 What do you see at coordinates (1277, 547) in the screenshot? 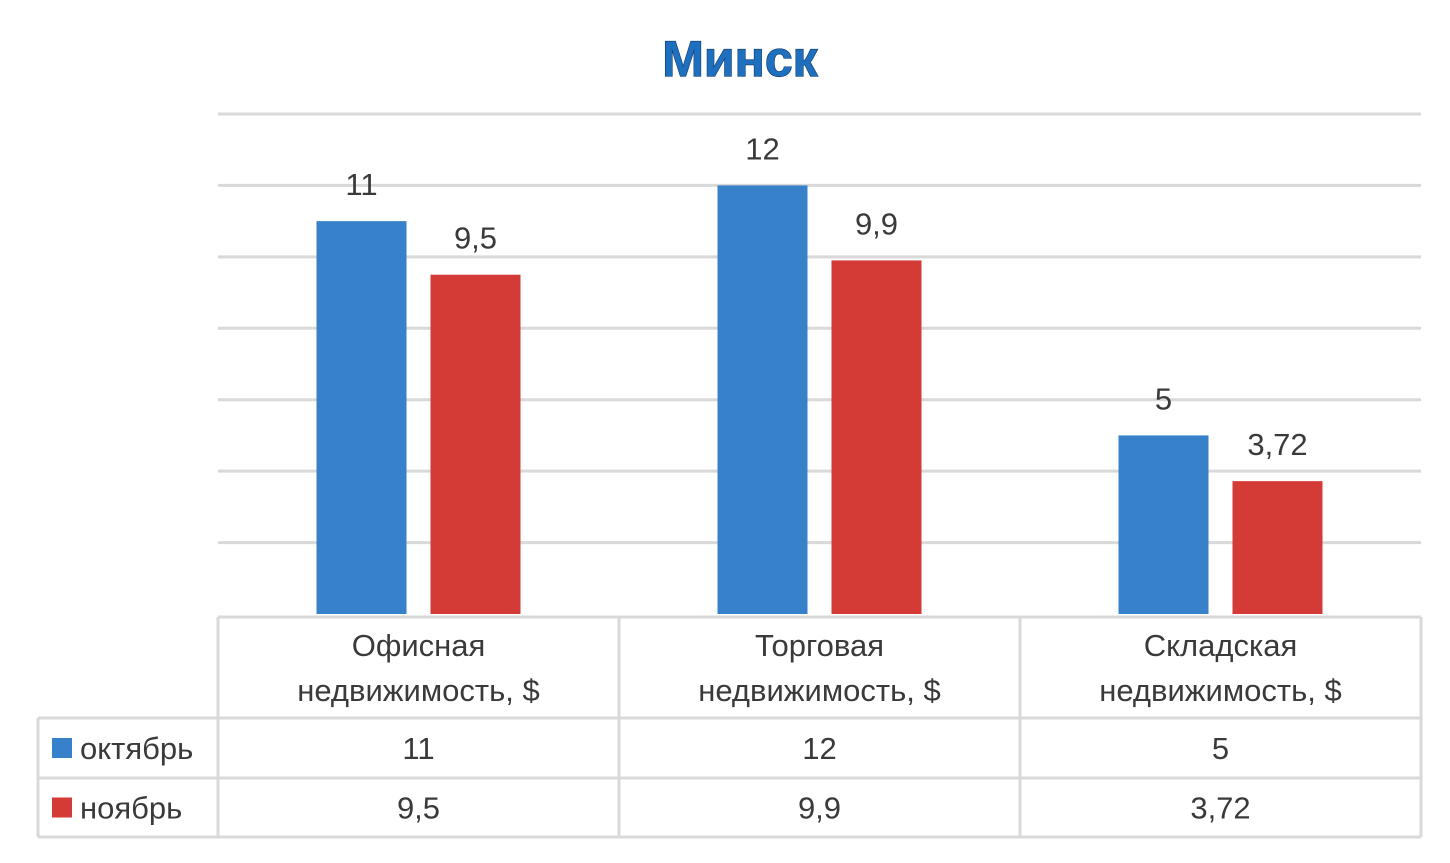
I see `bar-ноябрь-2` at bounding box center [1277, 547].